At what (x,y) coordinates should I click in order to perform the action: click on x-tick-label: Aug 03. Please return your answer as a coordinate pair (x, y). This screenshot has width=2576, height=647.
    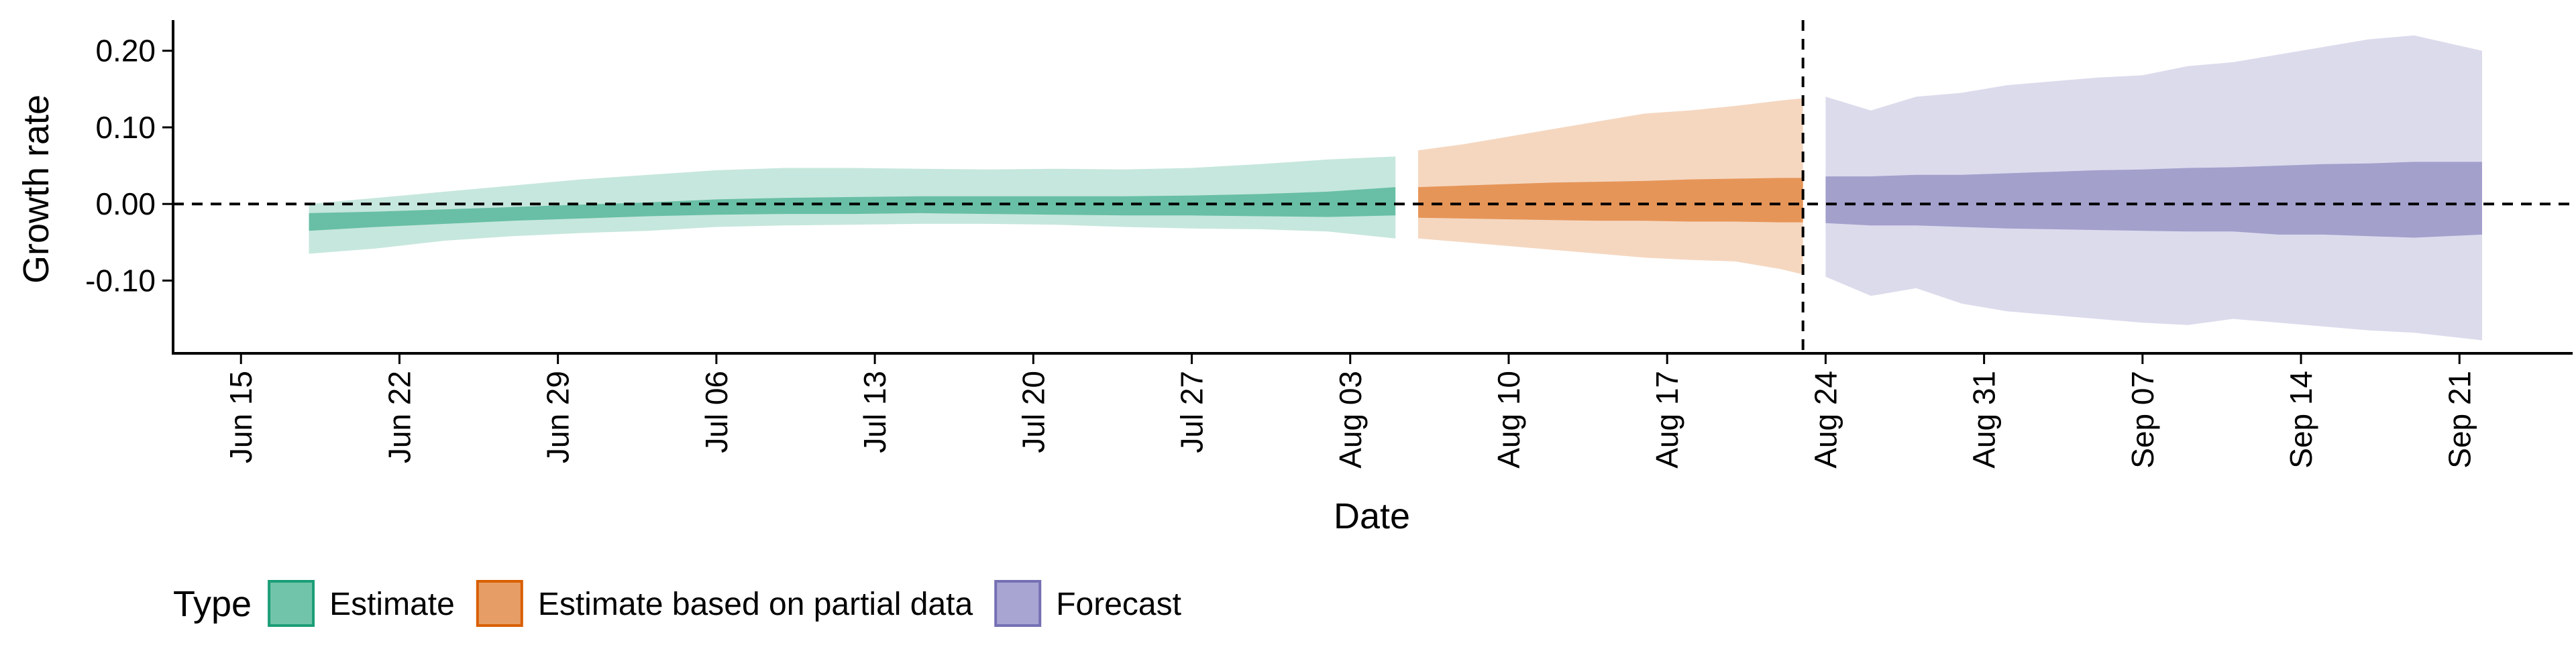
    Looking at the image, I should click on (1350, 420).